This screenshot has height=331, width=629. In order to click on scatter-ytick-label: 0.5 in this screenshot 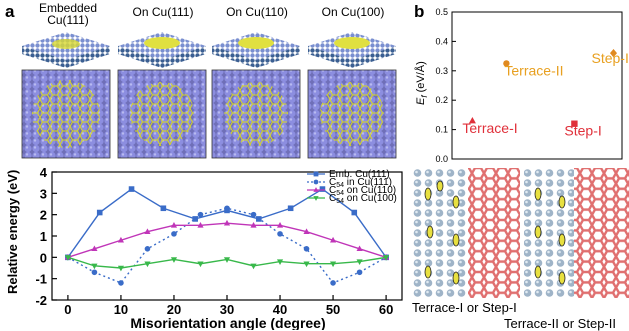, I will do `click(441, 12)`.